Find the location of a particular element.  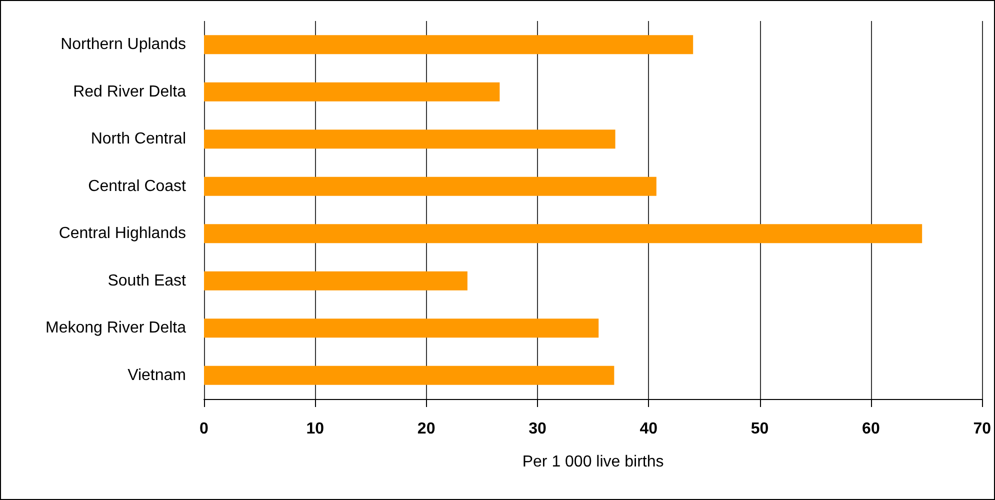

x-tick-label: 30 is located at coordinates (537, 429).